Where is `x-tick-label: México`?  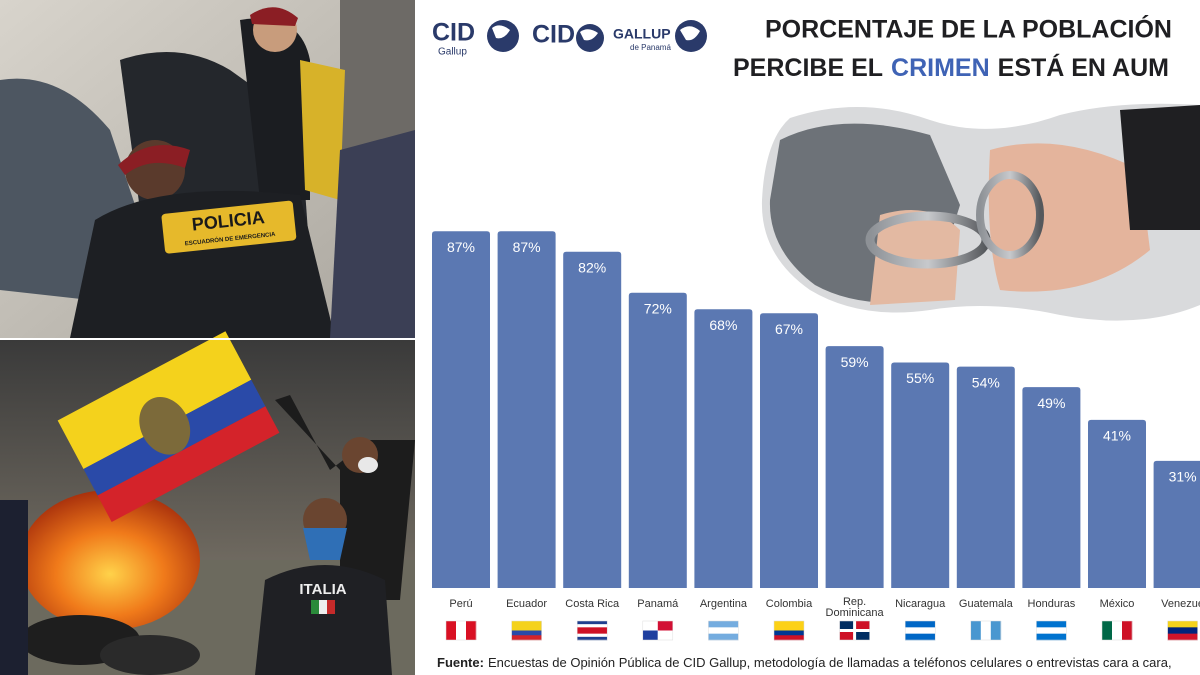 x-tick-label: México is located at coordinates (1117, 604).